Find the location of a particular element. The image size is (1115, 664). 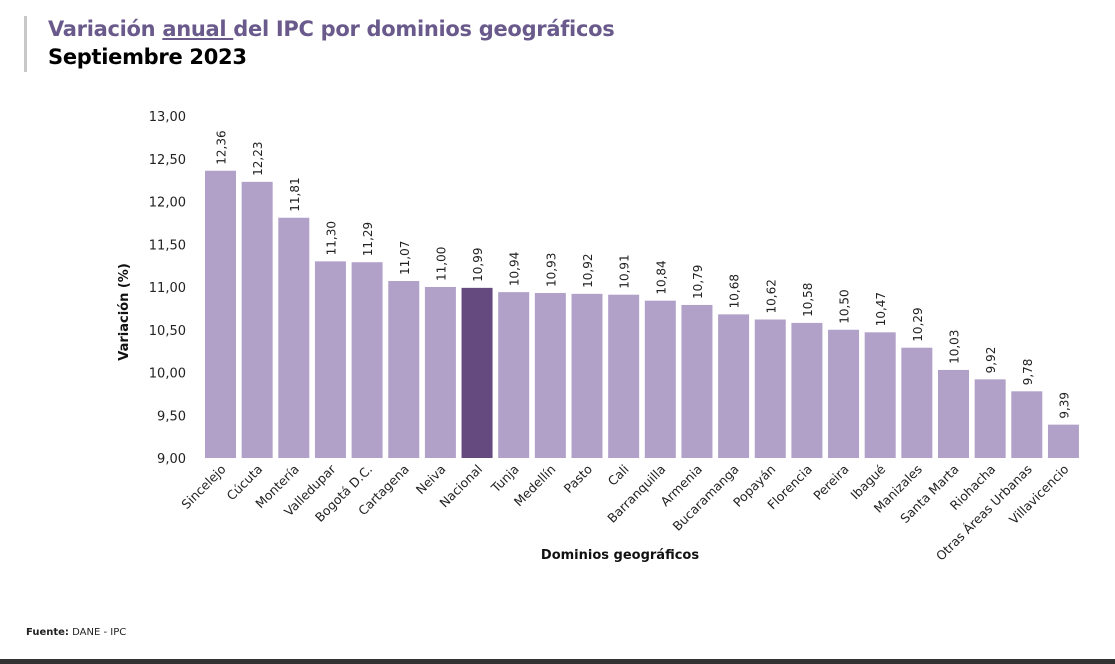

data-label: 11,30 is located at coordinates (331, 238).